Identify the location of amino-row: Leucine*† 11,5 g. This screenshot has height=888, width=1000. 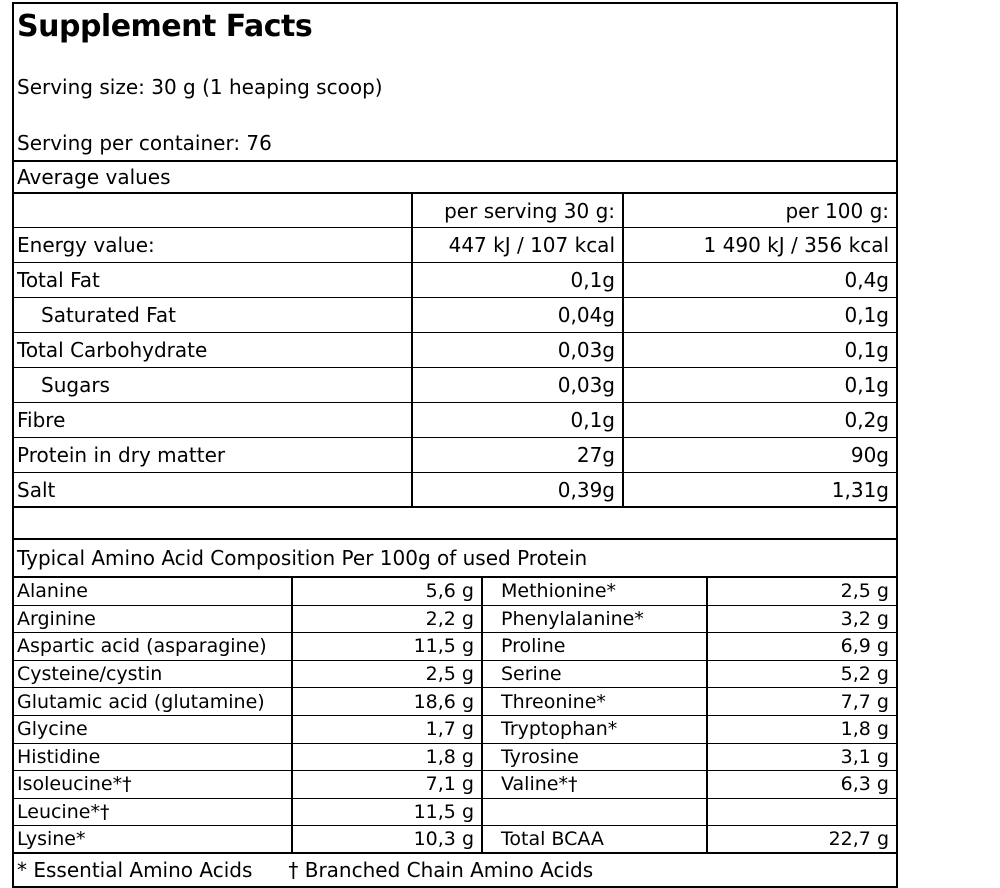
(455, 812).